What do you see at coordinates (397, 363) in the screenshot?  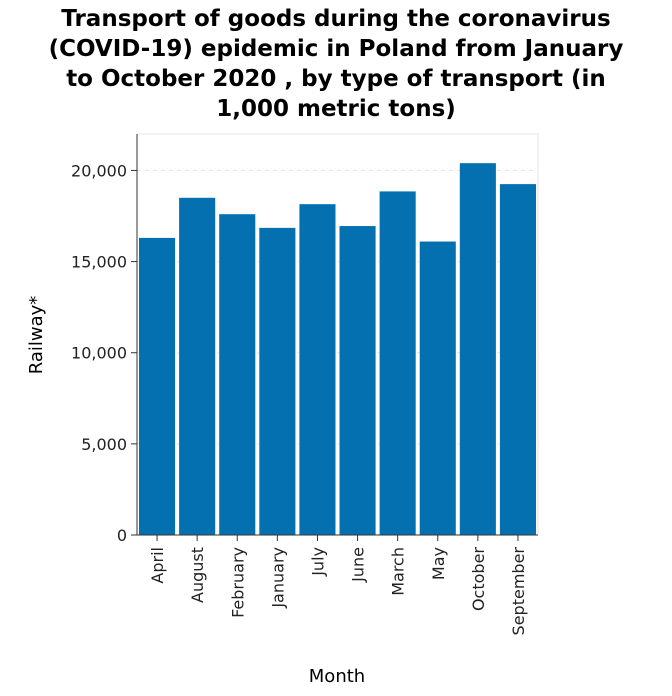 I see `bar-march` at bounding box center [397, 363].